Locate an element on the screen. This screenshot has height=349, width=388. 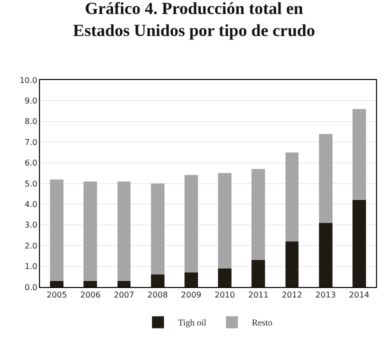
y-tick-label: 2.0 is located at coordinates (31, 245).